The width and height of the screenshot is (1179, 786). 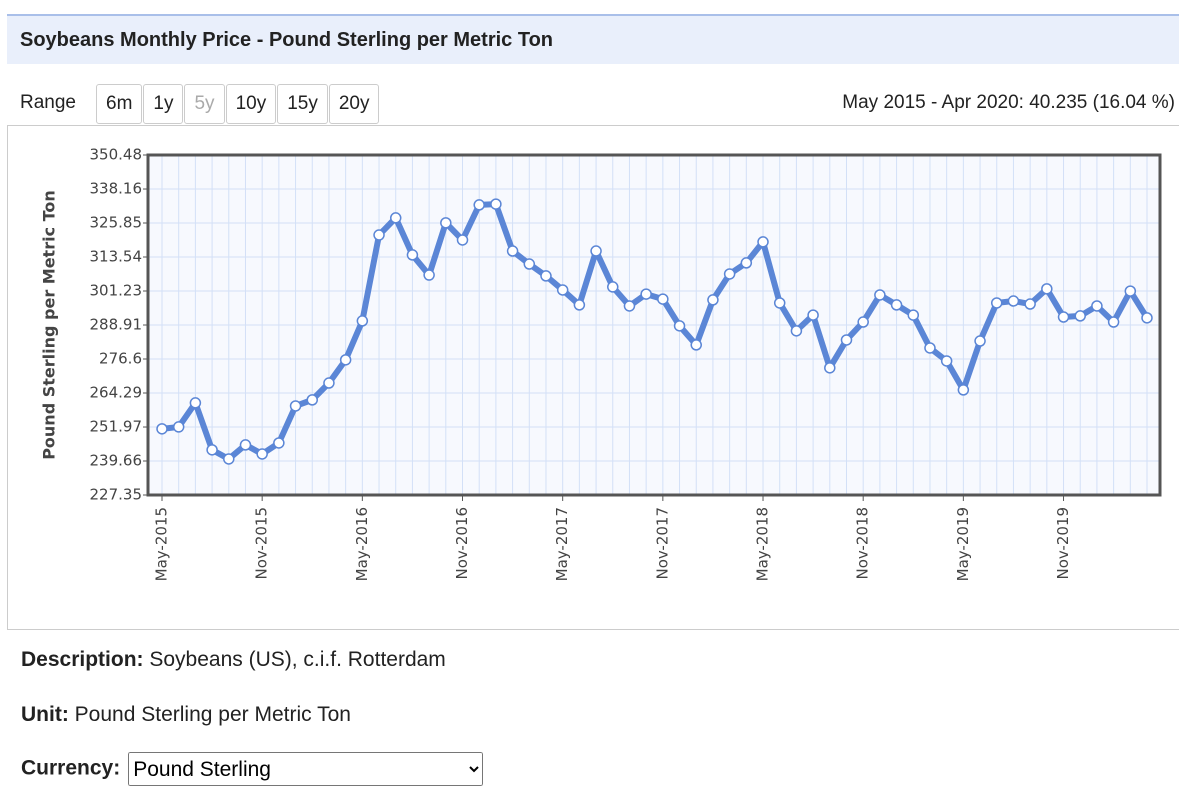 What do you see at coordinates (116, 461) in the screenshot?
I see `y-tick-label: 239.66` at bounding box center [116, 461].